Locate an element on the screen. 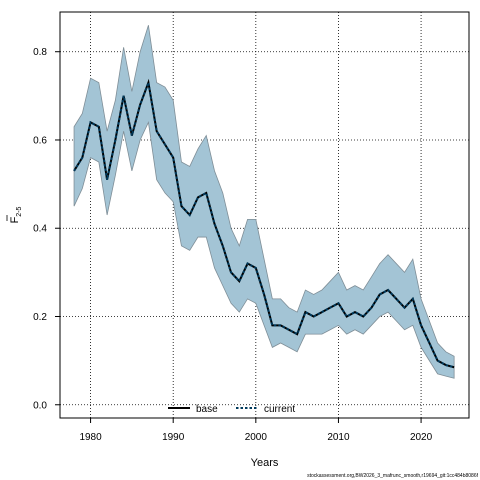 Image resolution: width=480 pixels, height=480 pixels. x-tick-label: 2020 is located at coordinates (421, 437).